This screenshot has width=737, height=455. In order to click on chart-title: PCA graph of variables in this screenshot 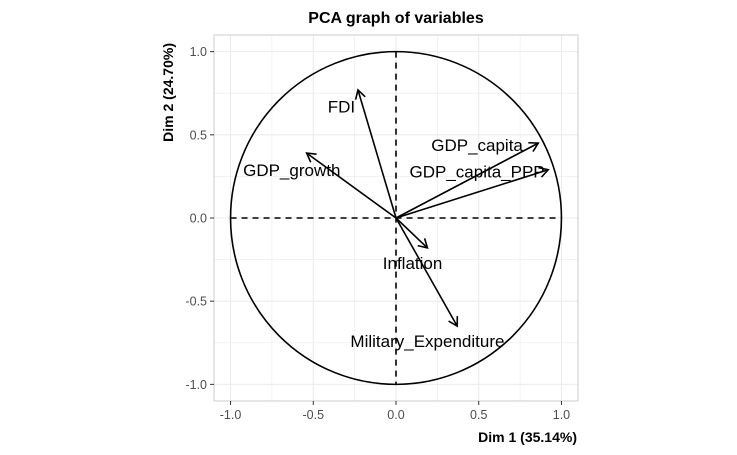, I will do `click(396, 18)`.